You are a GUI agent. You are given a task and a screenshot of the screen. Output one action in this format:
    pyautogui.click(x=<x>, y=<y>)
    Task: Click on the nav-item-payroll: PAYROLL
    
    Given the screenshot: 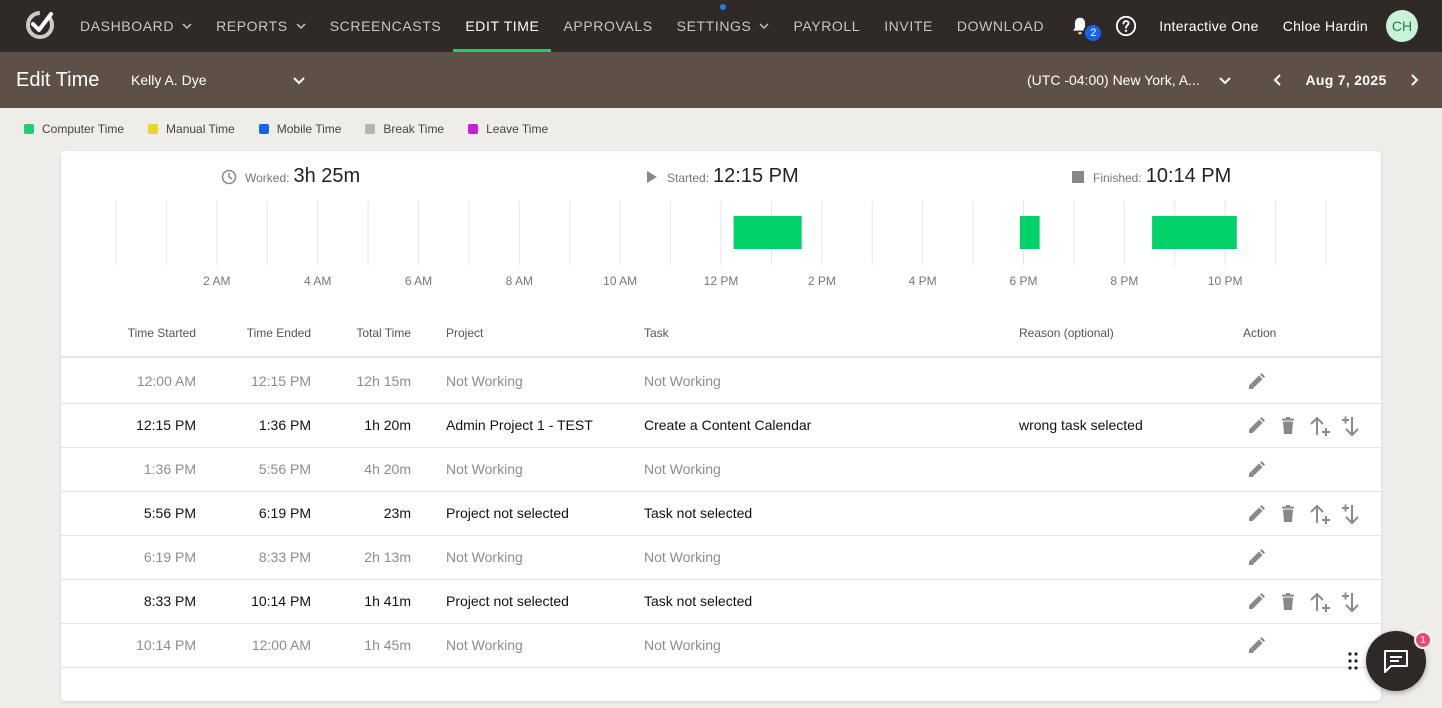 What is the action you would take?
    pyautogui.click(x=826, y=26)
    